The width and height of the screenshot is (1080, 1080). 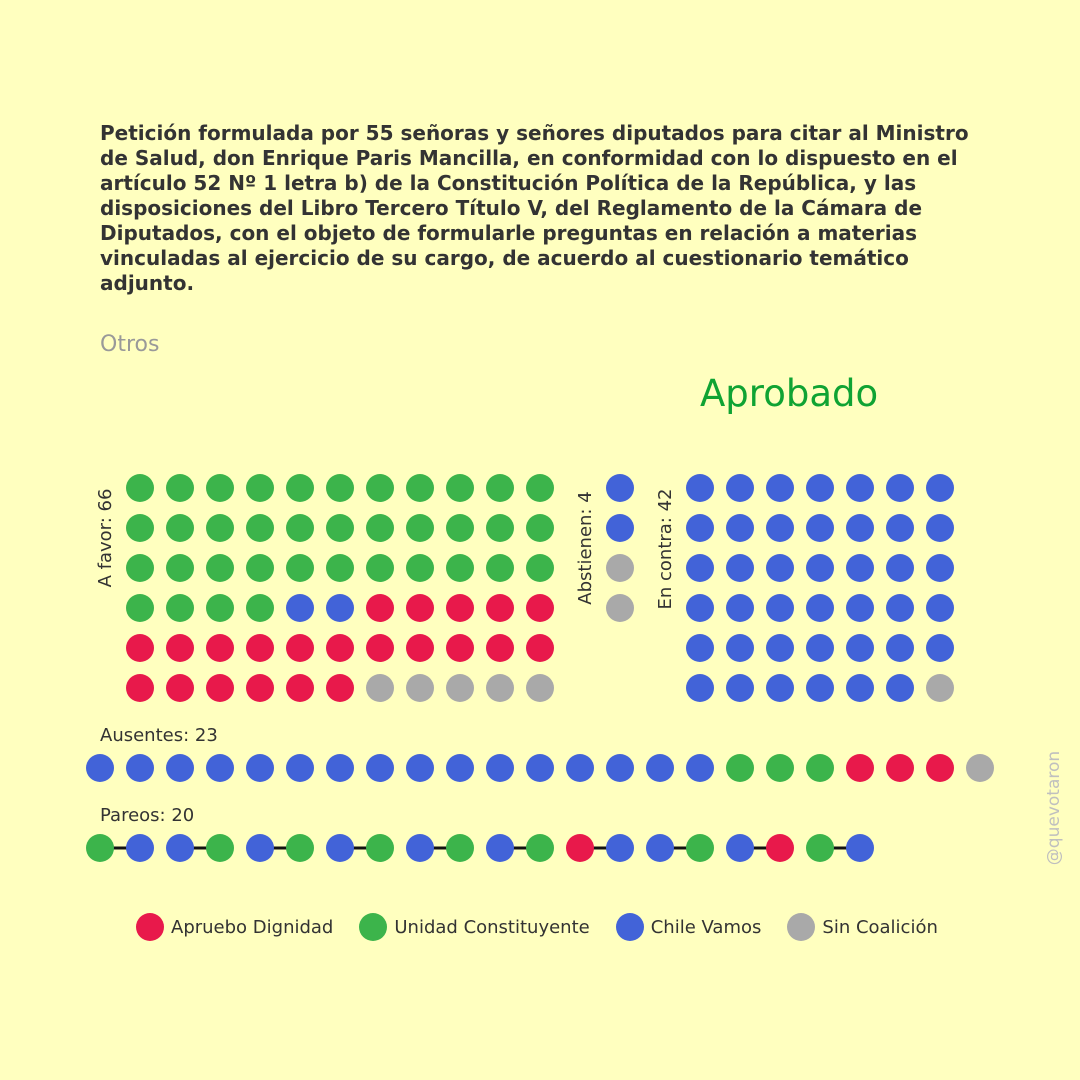 What do you see at coordinates (620, 568) in the screenshot?
I see `abstienen-dot-sin` at bounding box center [620, 568].